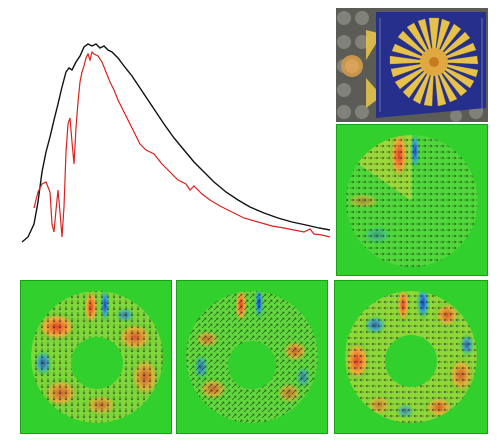  What do you see at coordinates (412, 200) in the screenshot?
I see `field-map-top` at bounding box center [412, 200].